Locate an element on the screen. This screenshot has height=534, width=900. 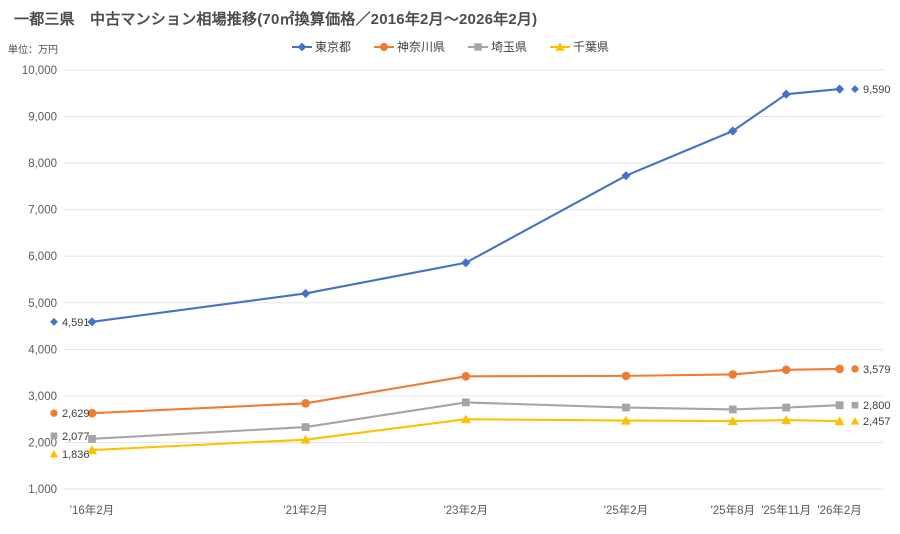
legend-label-saitama: 埼玉県 is located at coordinates (509, 47).